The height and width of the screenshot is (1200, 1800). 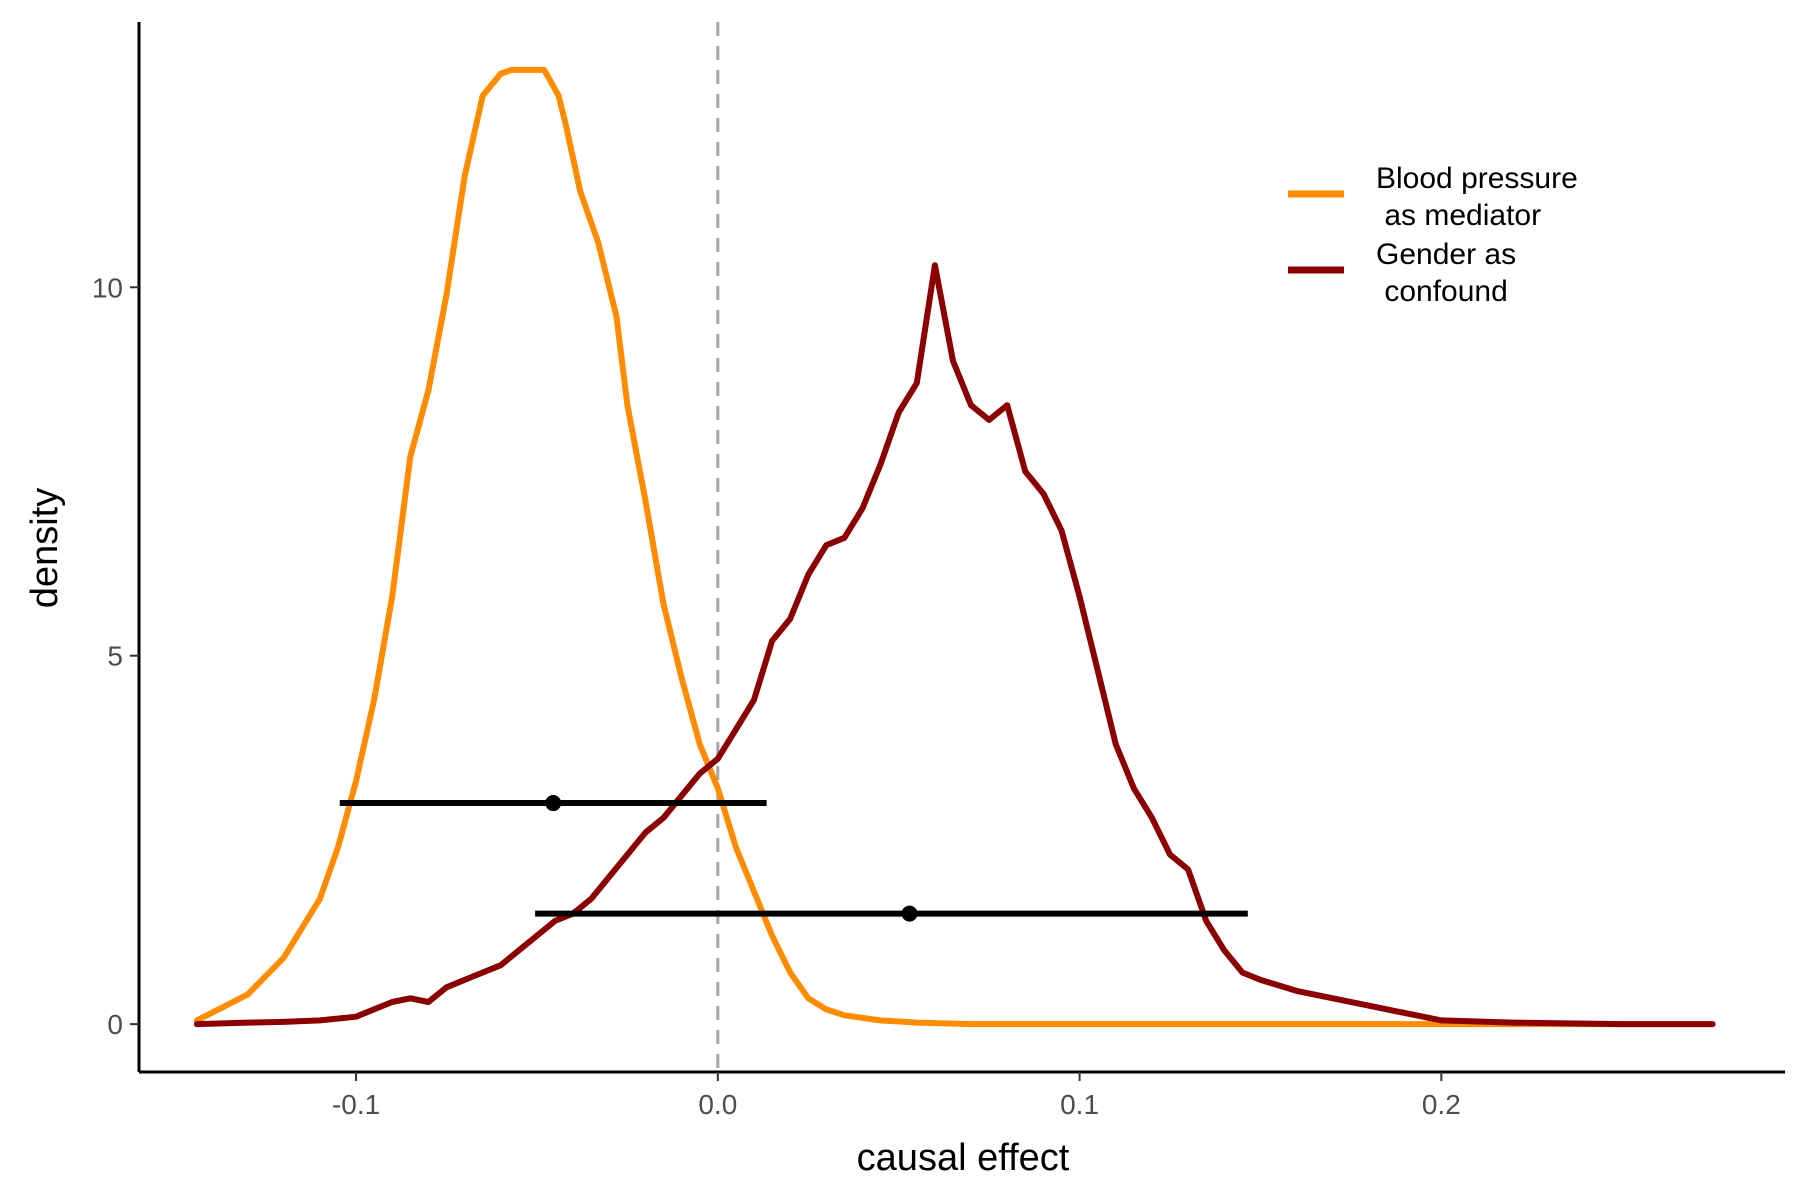 I want to click on legend-label-line: confound, so click(x=1442, y=291).